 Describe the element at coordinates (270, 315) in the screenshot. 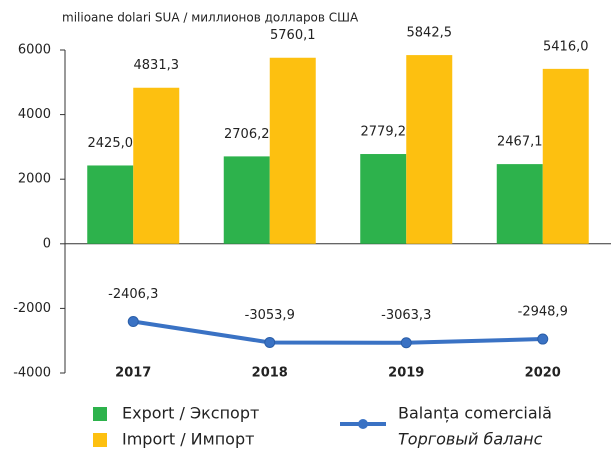

I see `data-label: -3053,9` at that location.